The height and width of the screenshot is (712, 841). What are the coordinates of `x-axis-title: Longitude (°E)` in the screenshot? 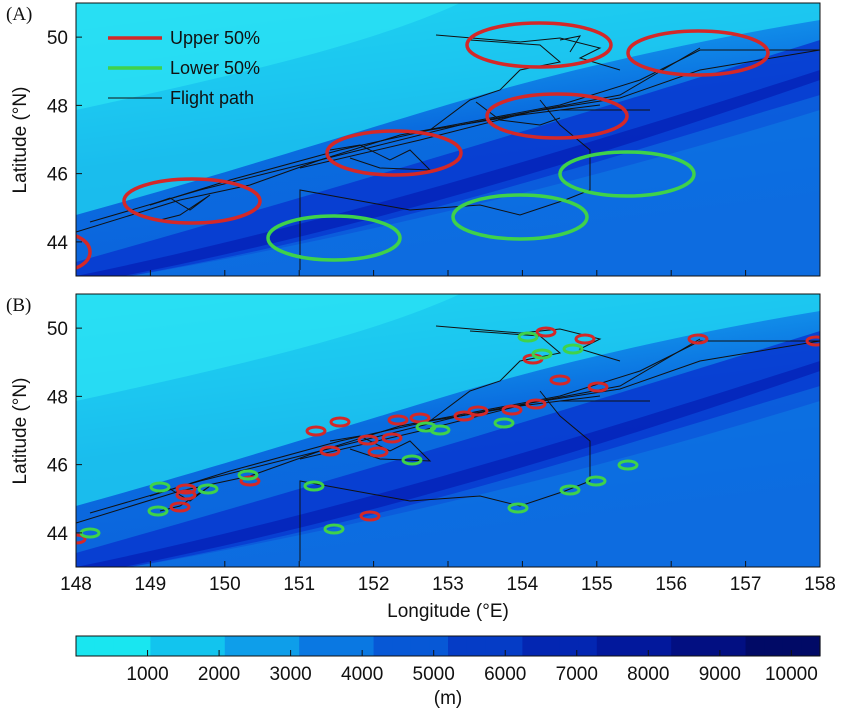 It's located at (448, 611).